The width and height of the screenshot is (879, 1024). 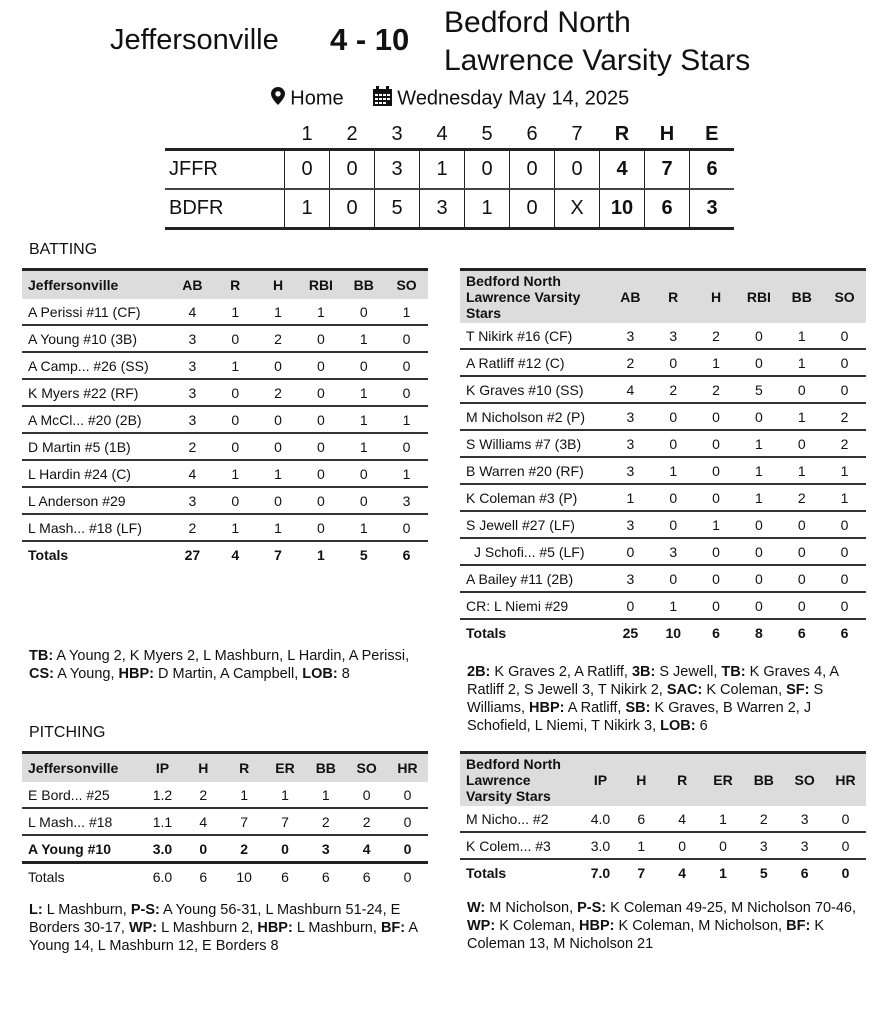 I want to click on note-text: K Coleman, M Nicholson,, so click(x=700, y=926).